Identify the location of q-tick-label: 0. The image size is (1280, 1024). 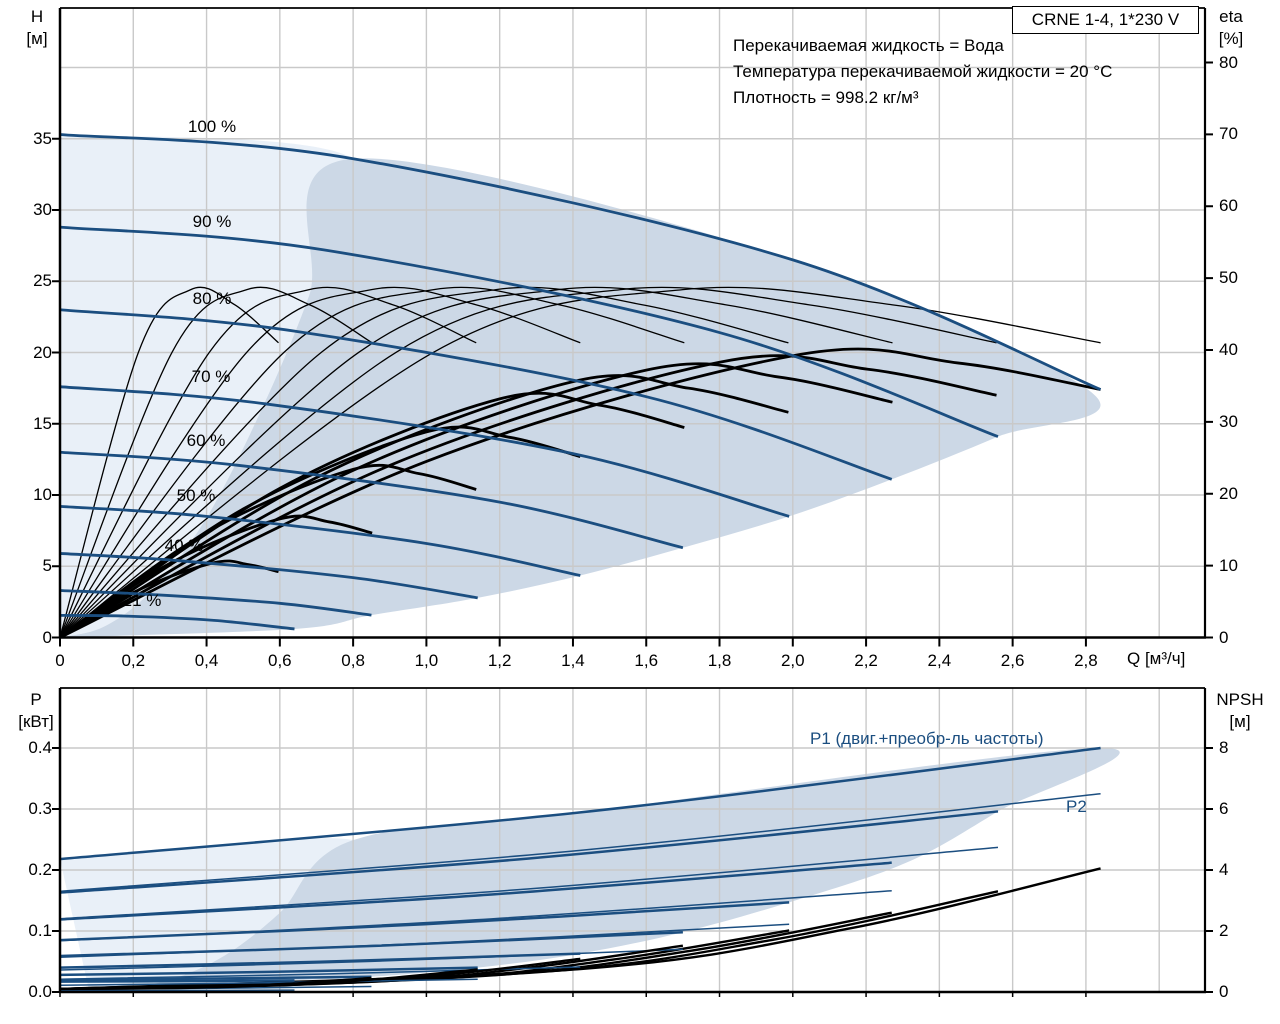
(60, 660).